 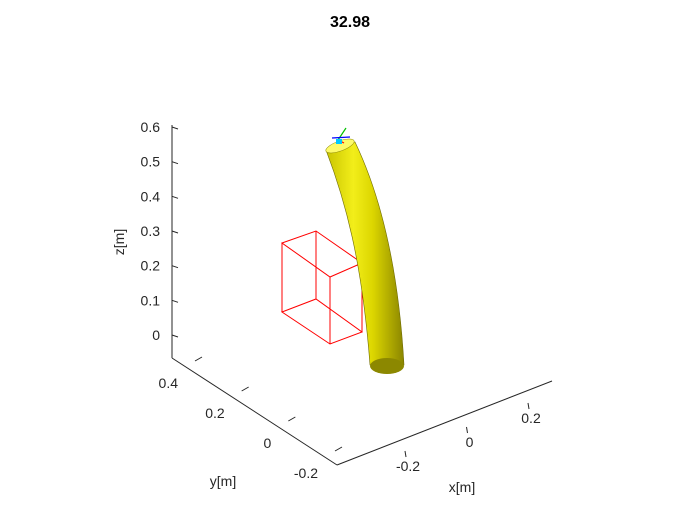 I want to click on z-tick-label: 0.4, so click(x=151, y=196).